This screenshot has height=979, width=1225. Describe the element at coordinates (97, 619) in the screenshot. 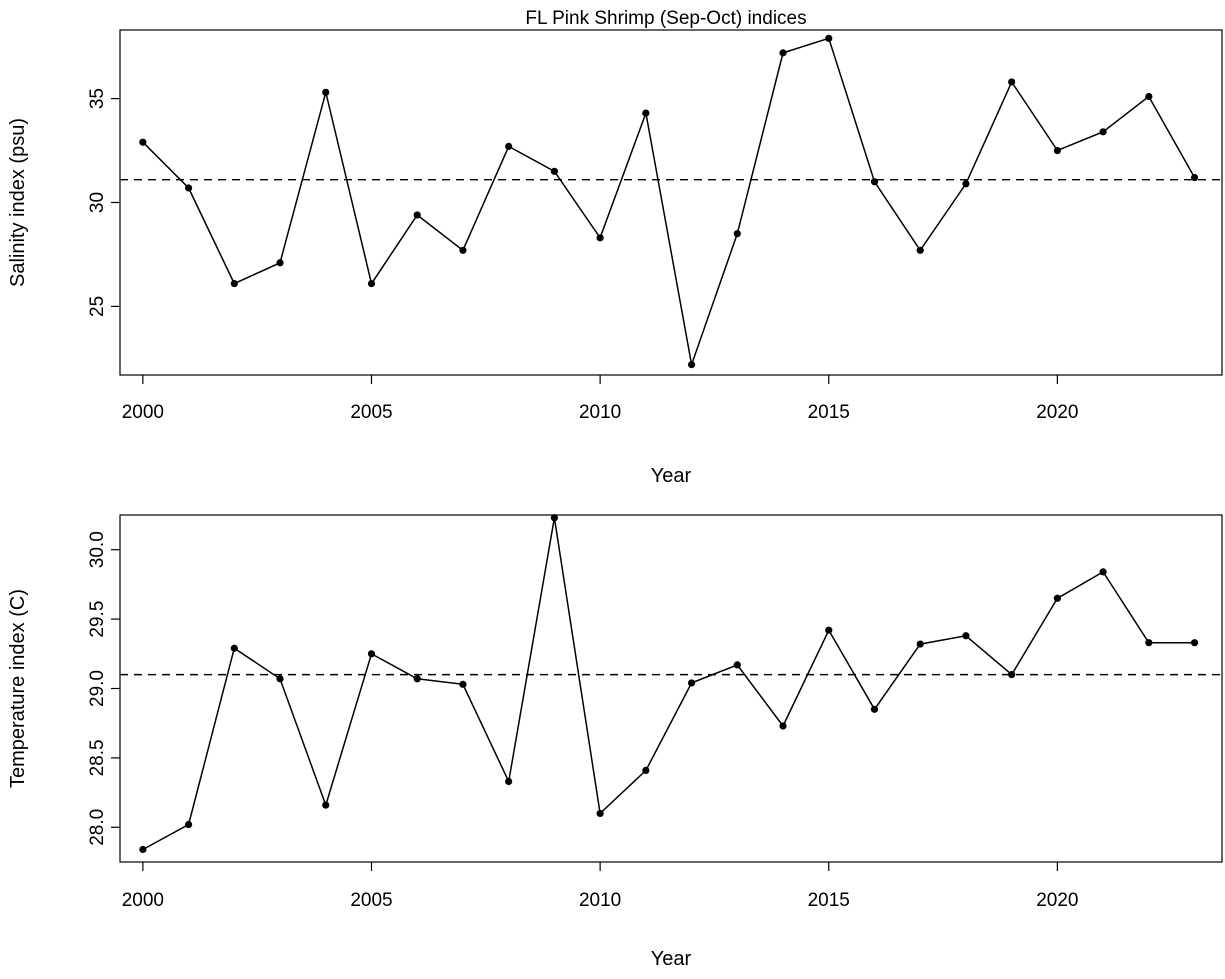

I see `y-tick-label: 29.5` at that location.